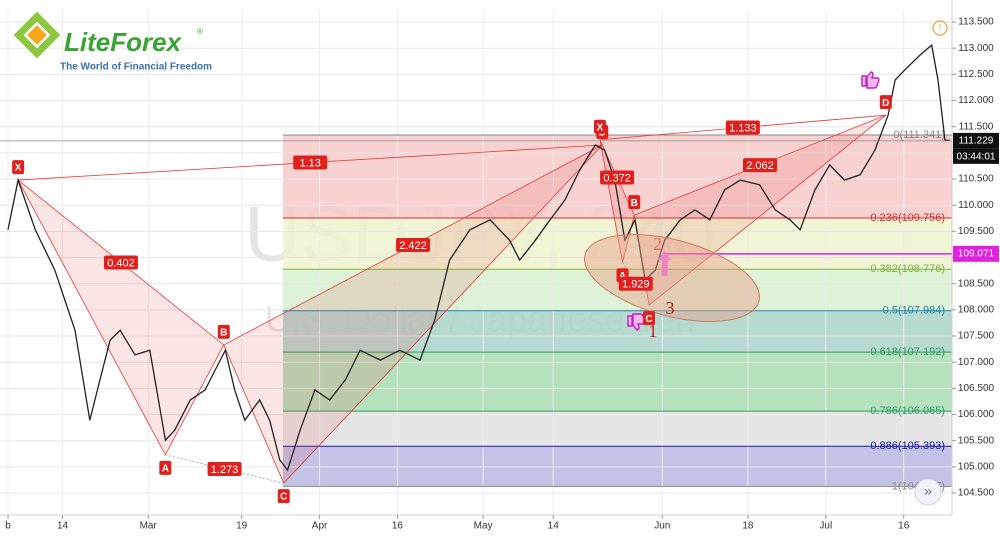  I want to click on y-tick-label: 110.500, so click(976, 179).